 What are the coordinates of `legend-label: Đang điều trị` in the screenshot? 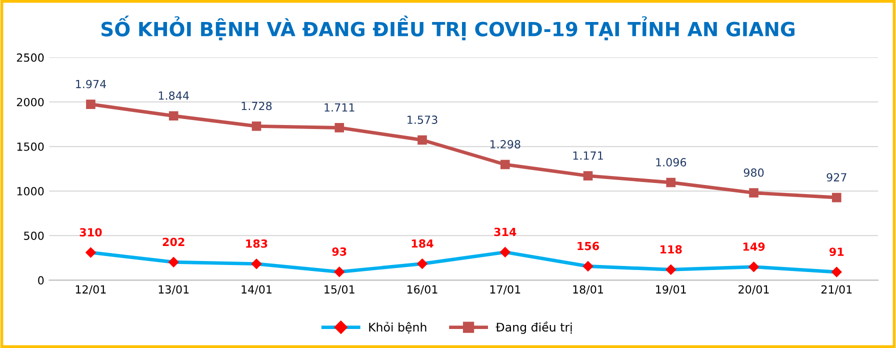 It's located at (534, 327).